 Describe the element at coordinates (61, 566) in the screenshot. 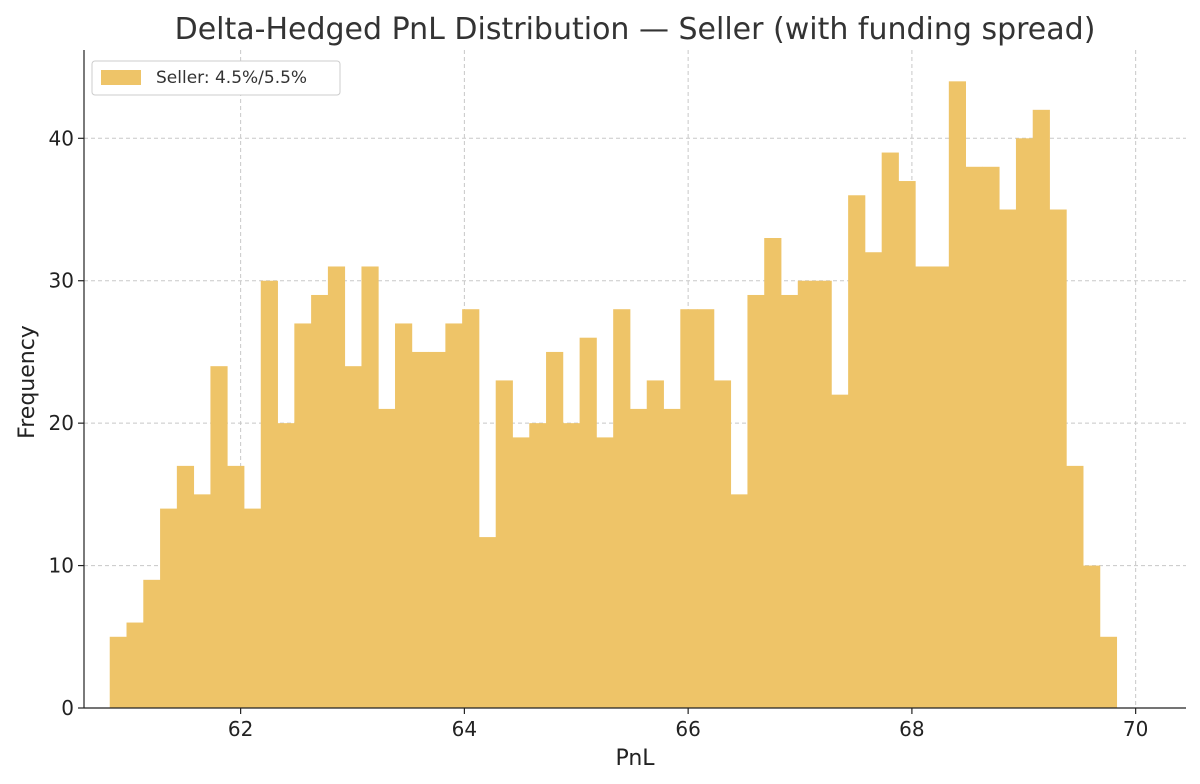

I see `y-tick-label: 10` at that location.